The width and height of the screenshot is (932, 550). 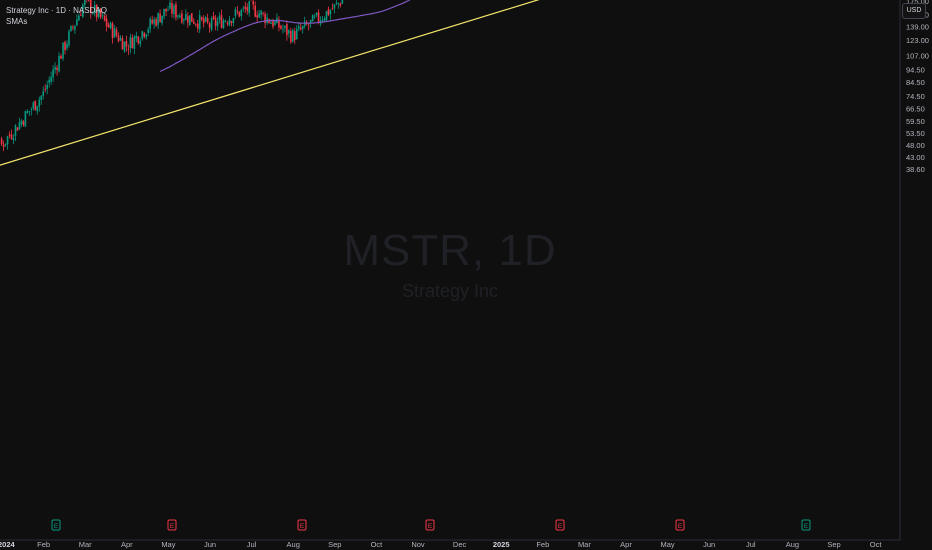 What do you see at coordinates (460, 544) in the screenshot?
I see `x-tick-label: Dec` at bounding box center [460, 544].